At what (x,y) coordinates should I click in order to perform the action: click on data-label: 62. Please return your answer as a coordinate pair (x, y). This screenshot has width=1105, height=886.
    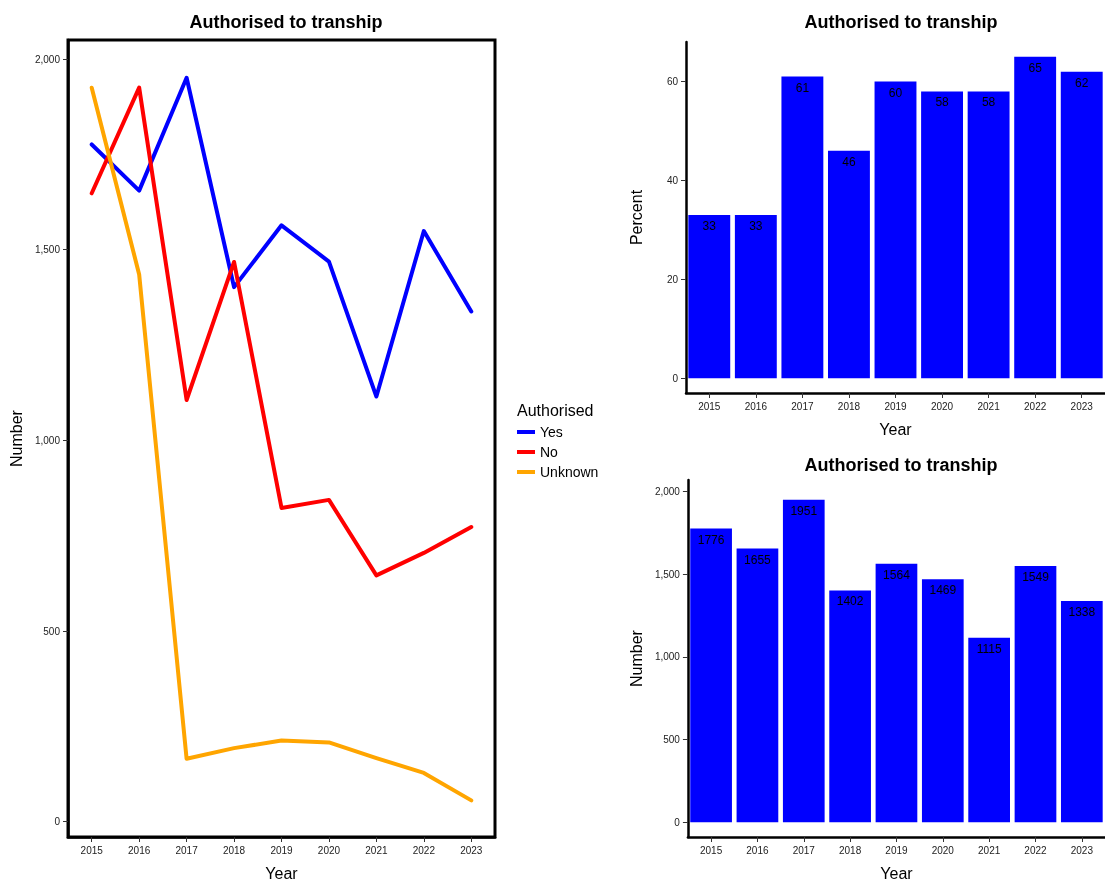
    Looking at the image, I should click on (1082, 82).